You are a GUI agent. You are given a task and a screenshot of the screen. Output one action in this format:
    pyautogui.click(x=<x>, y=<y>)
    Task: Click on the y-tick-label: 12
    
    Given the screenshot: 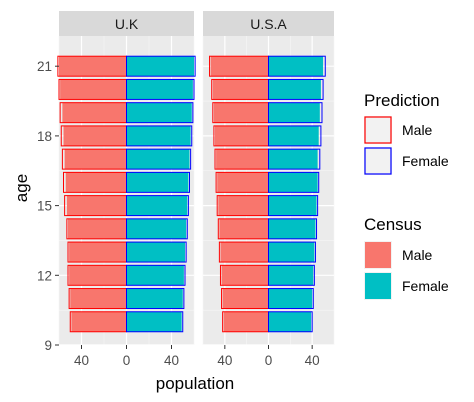 What is the action you would take?
    pyautogui.click(x=44, y=275)
    